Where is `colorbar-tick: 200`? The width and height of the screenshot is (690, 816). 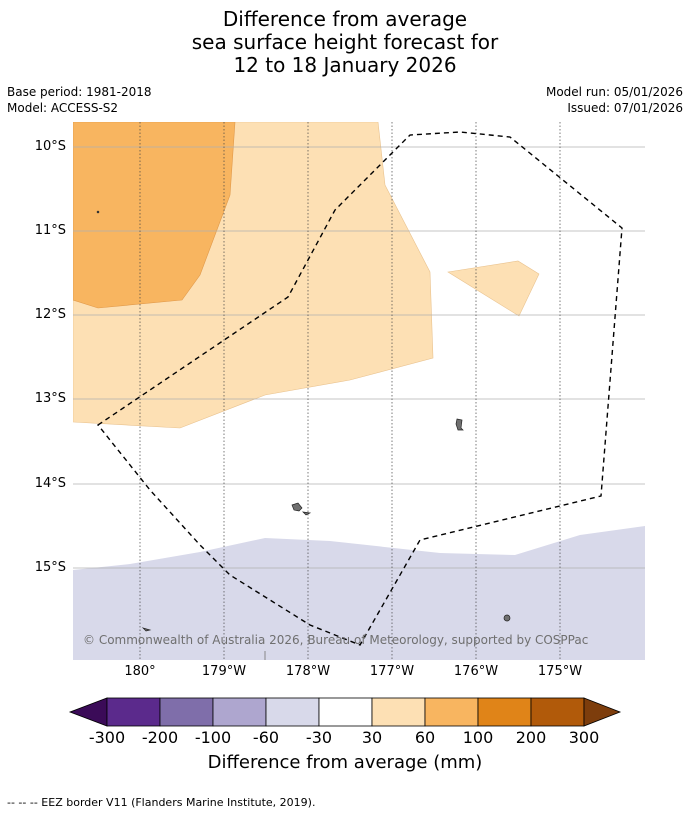
colorbar-tick: 200 is located at coordinates (531, 737).